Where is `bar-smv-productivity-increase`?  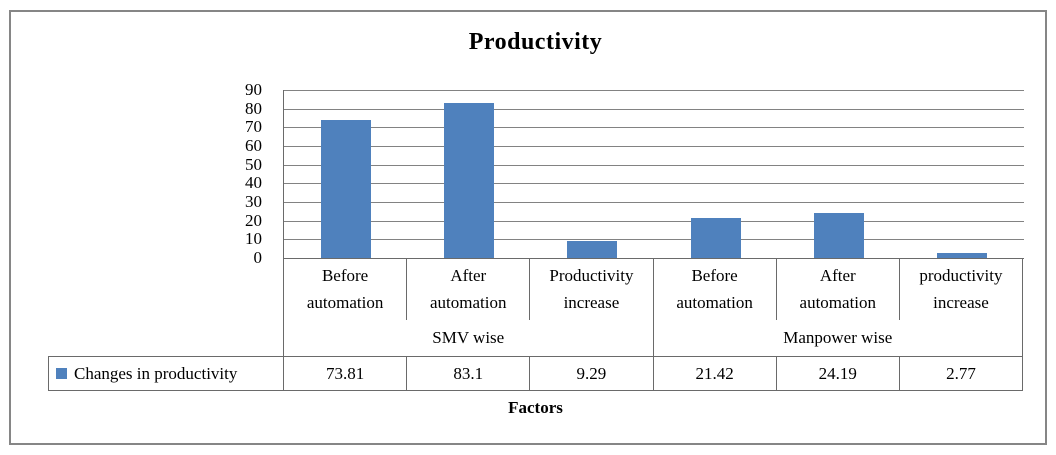
bar-smv-productivity-increase is located at coordinates (592, 249).